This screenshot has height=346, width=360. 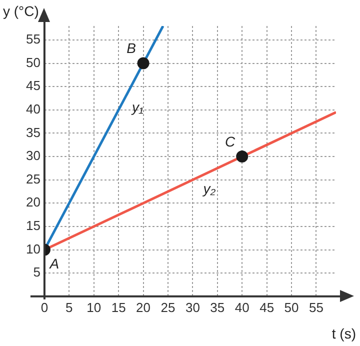 What do you see at coordinates (54, 264) in the screenshot?
I see `annotation: A` at bounding box center [54, 264].